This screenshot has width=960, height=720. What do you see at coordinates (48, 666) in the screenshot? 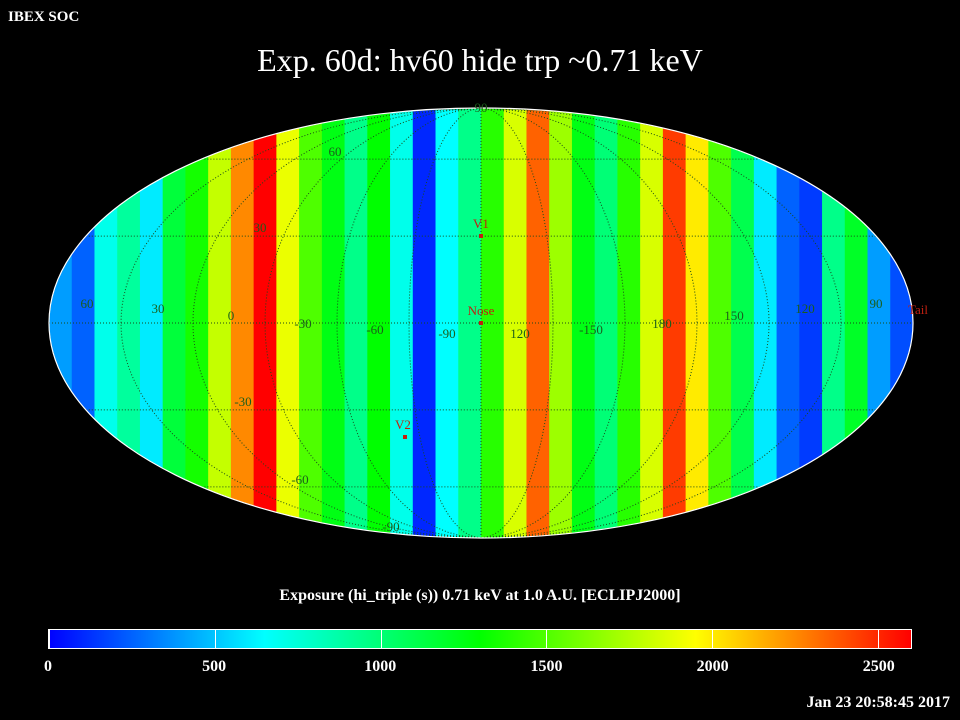
I see `colorbar-tick-label: 0` at bounding box center [48, 666].